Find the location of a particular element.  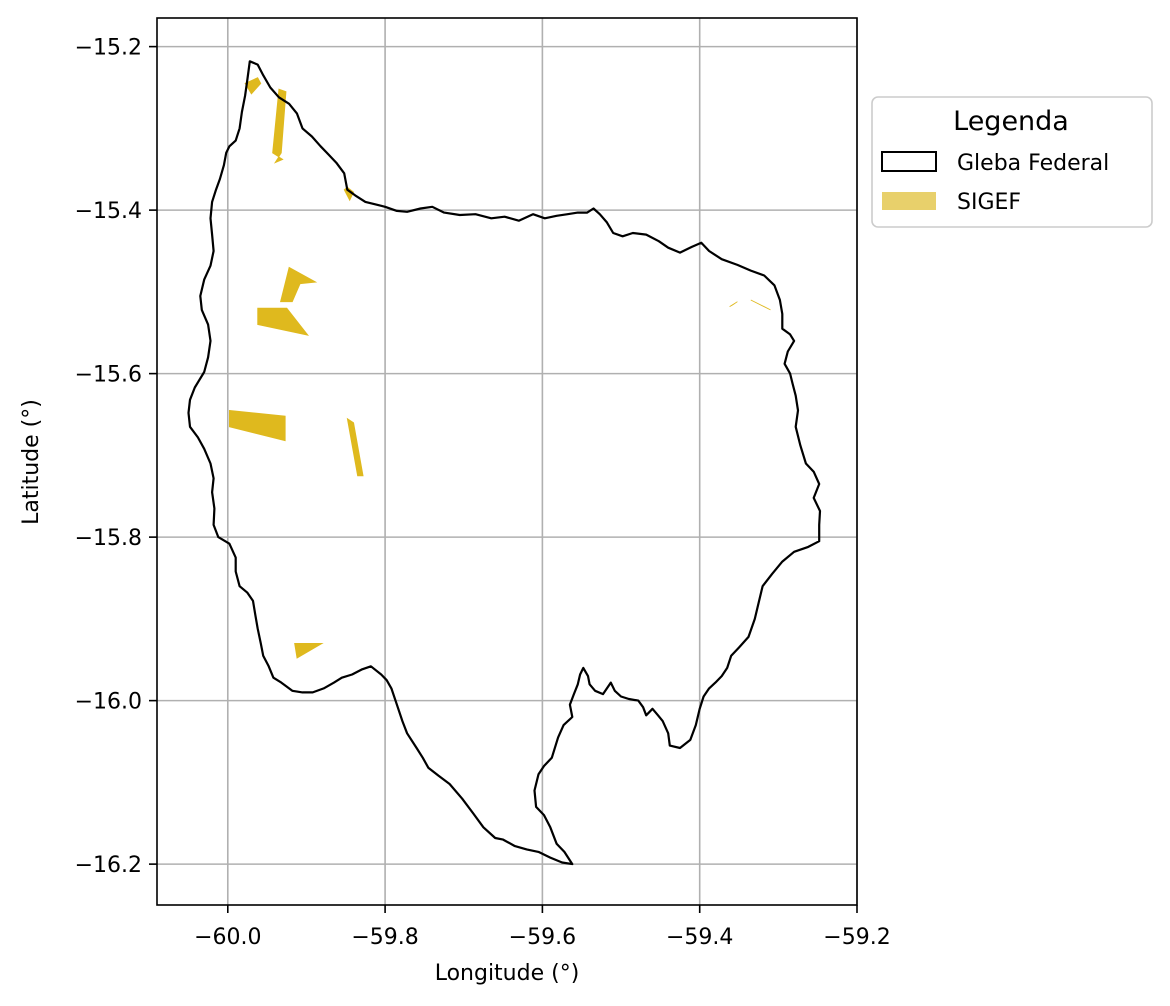

y-tick-label: −15.8 is located at coordinates (108, 538).